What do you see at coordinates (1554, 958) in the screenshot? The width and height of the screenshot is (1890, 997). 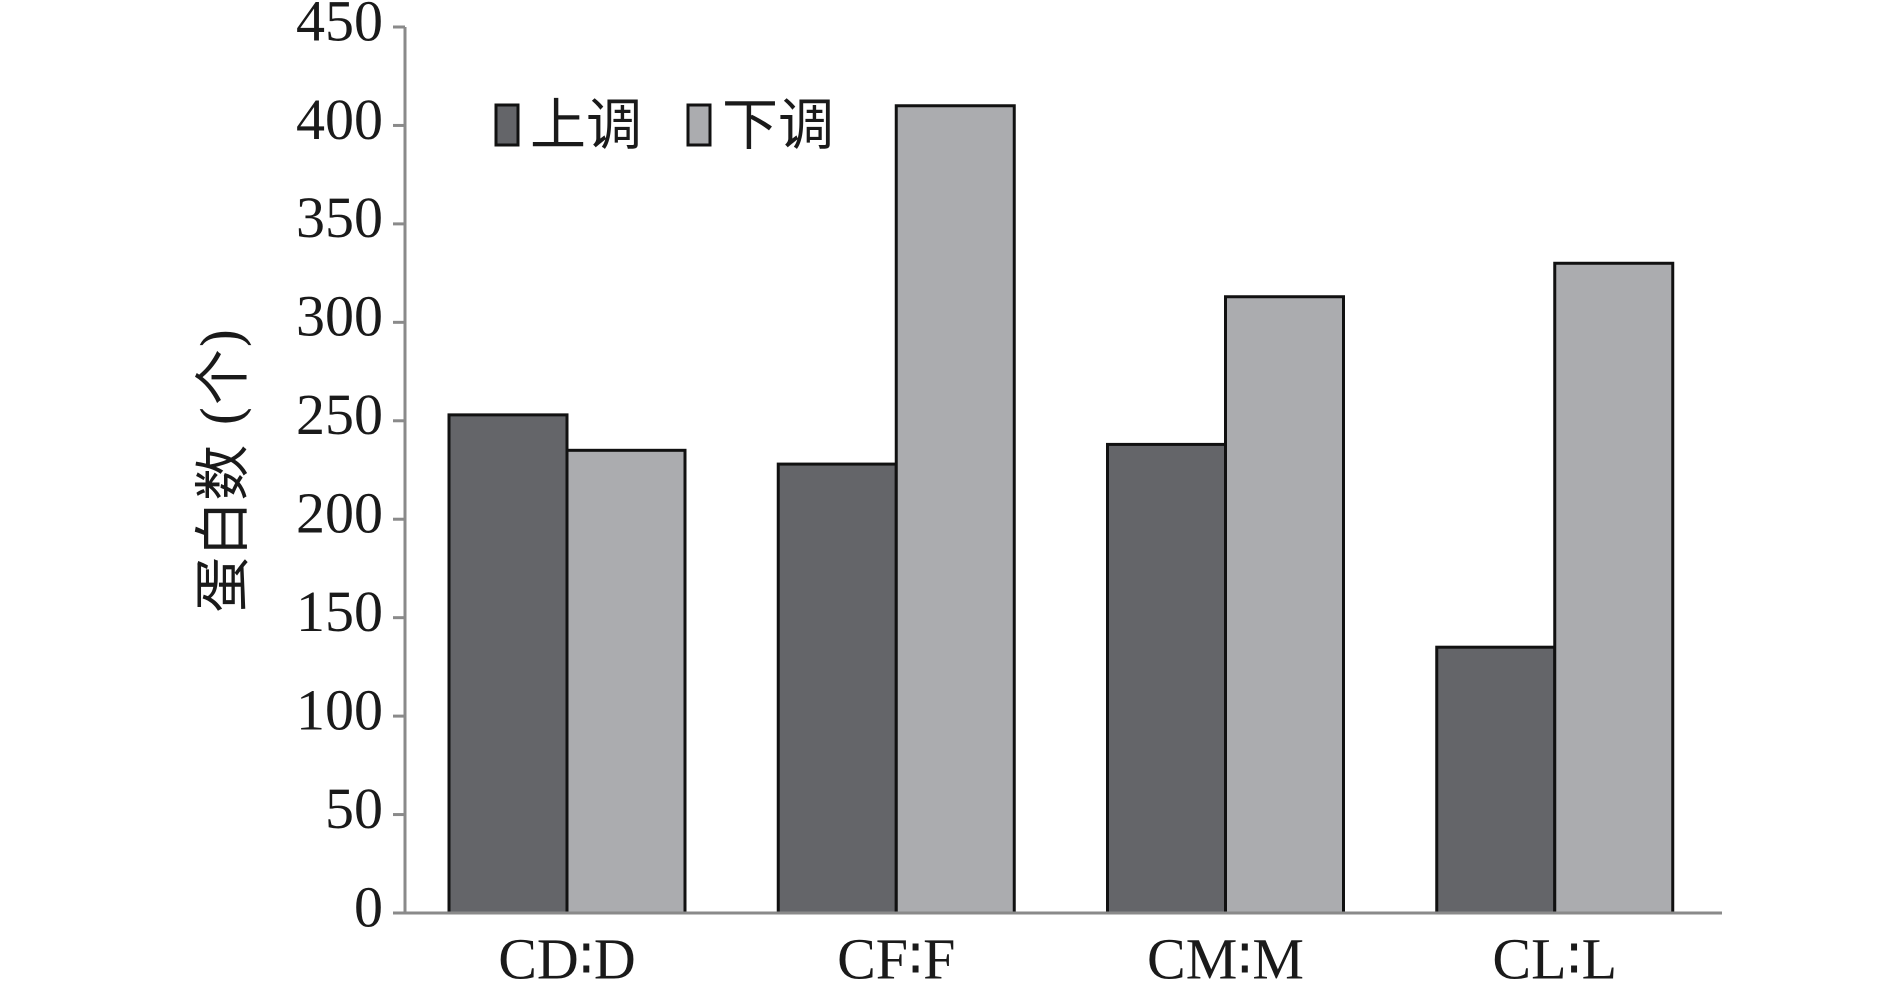 I see `x-tick-label: CL∶L` at bounding box center [1554, 958].